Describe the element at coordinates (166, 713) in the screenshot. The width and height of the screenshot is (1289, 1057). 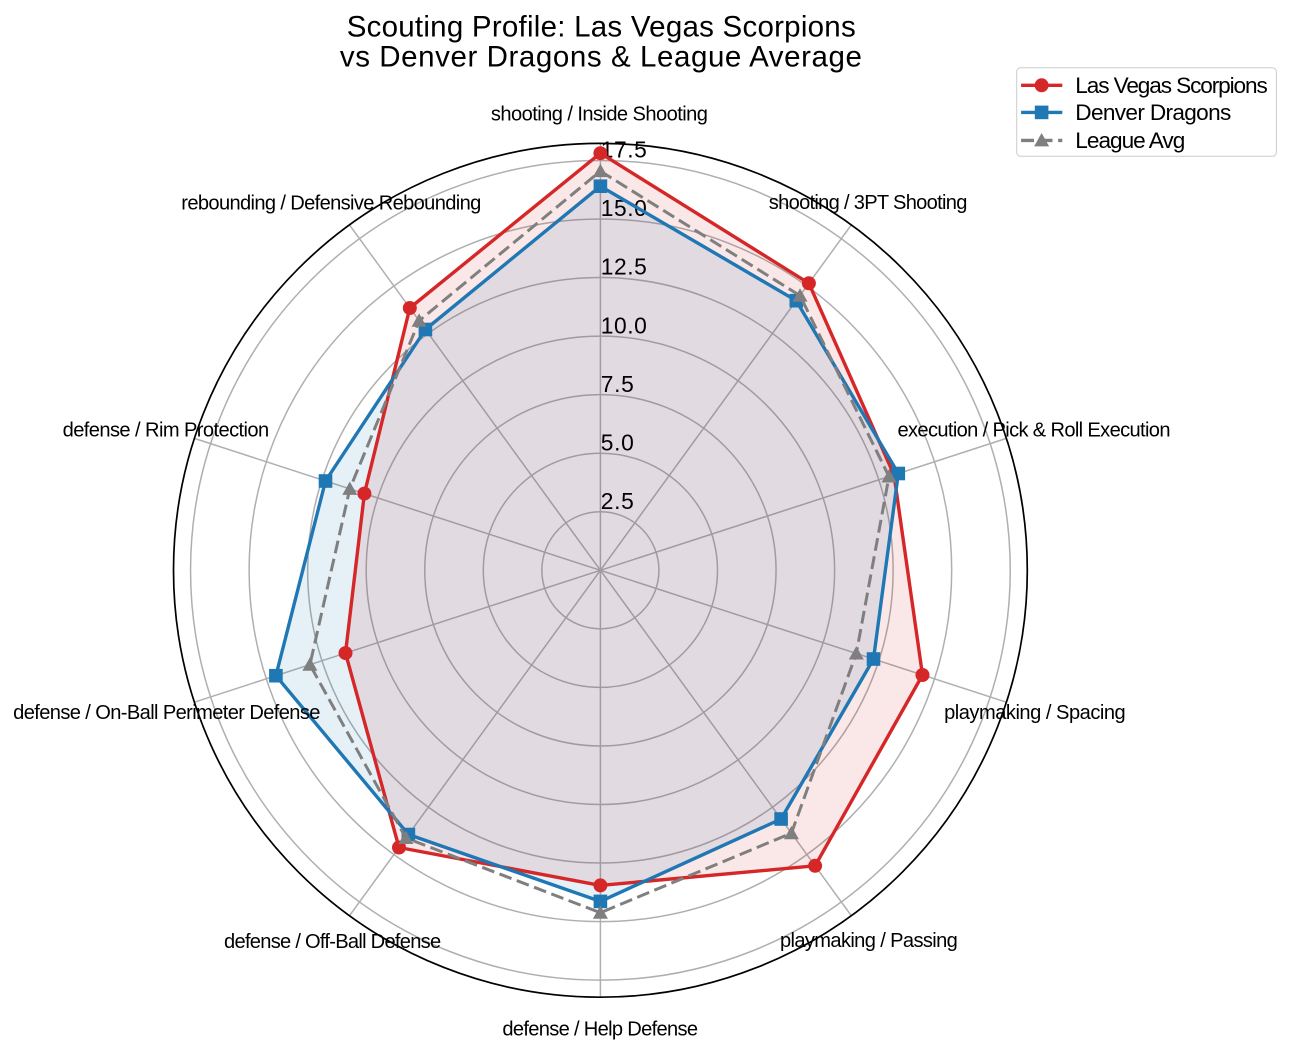
I see `svg-text:defense / On-Ball Perimeter De: defense / On-Ball Perimeter Defense` at that location.